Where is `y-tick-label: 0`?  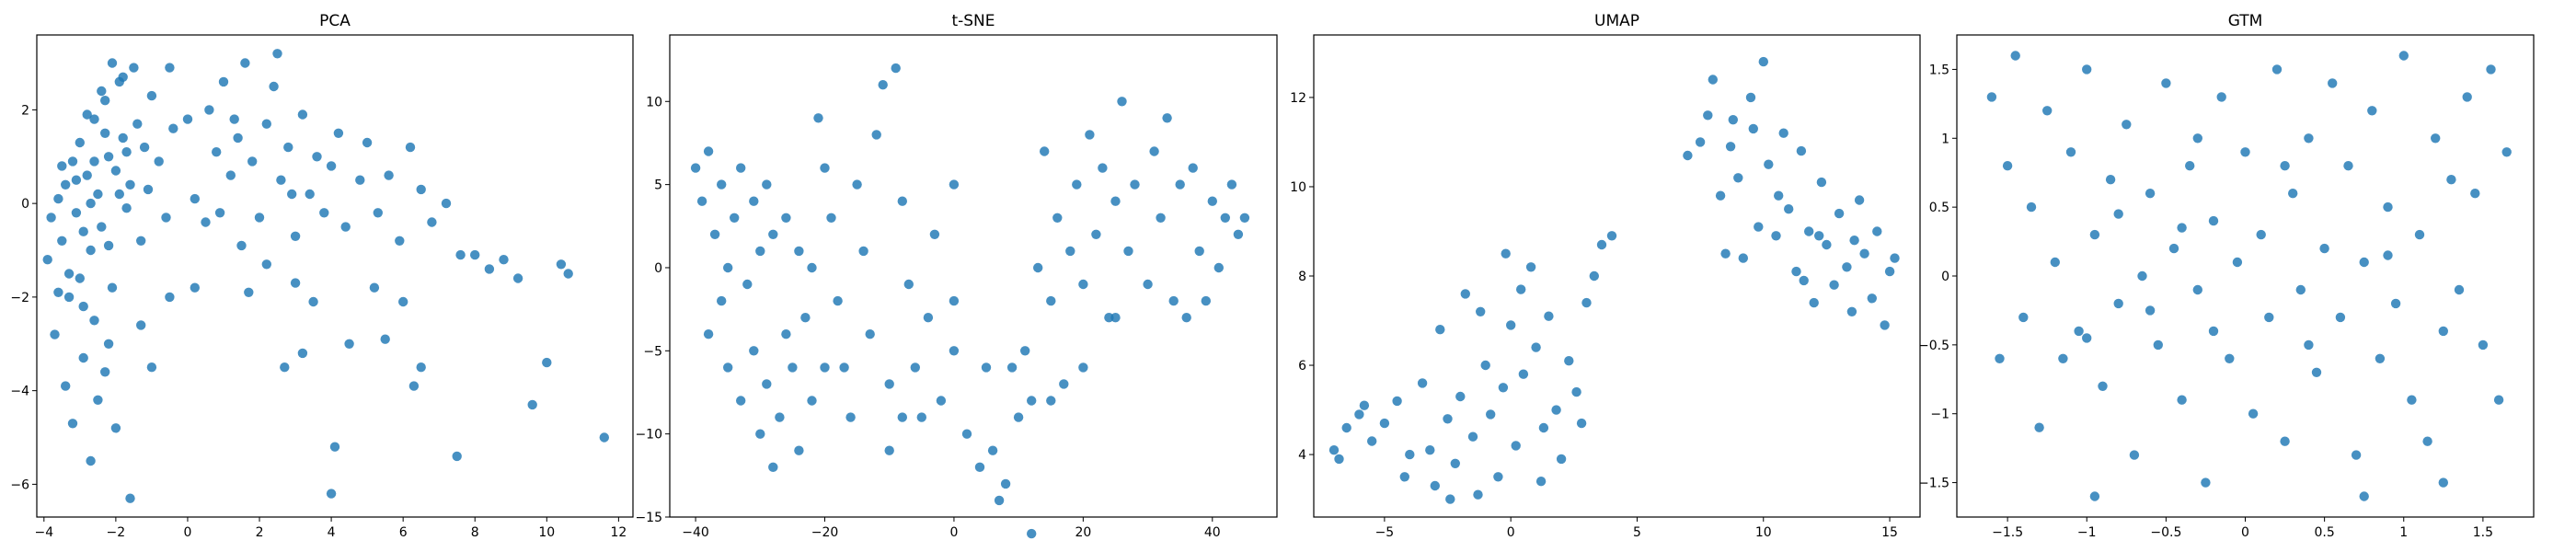
y-tick-label: 0 is located at coordinates (1945, 277).